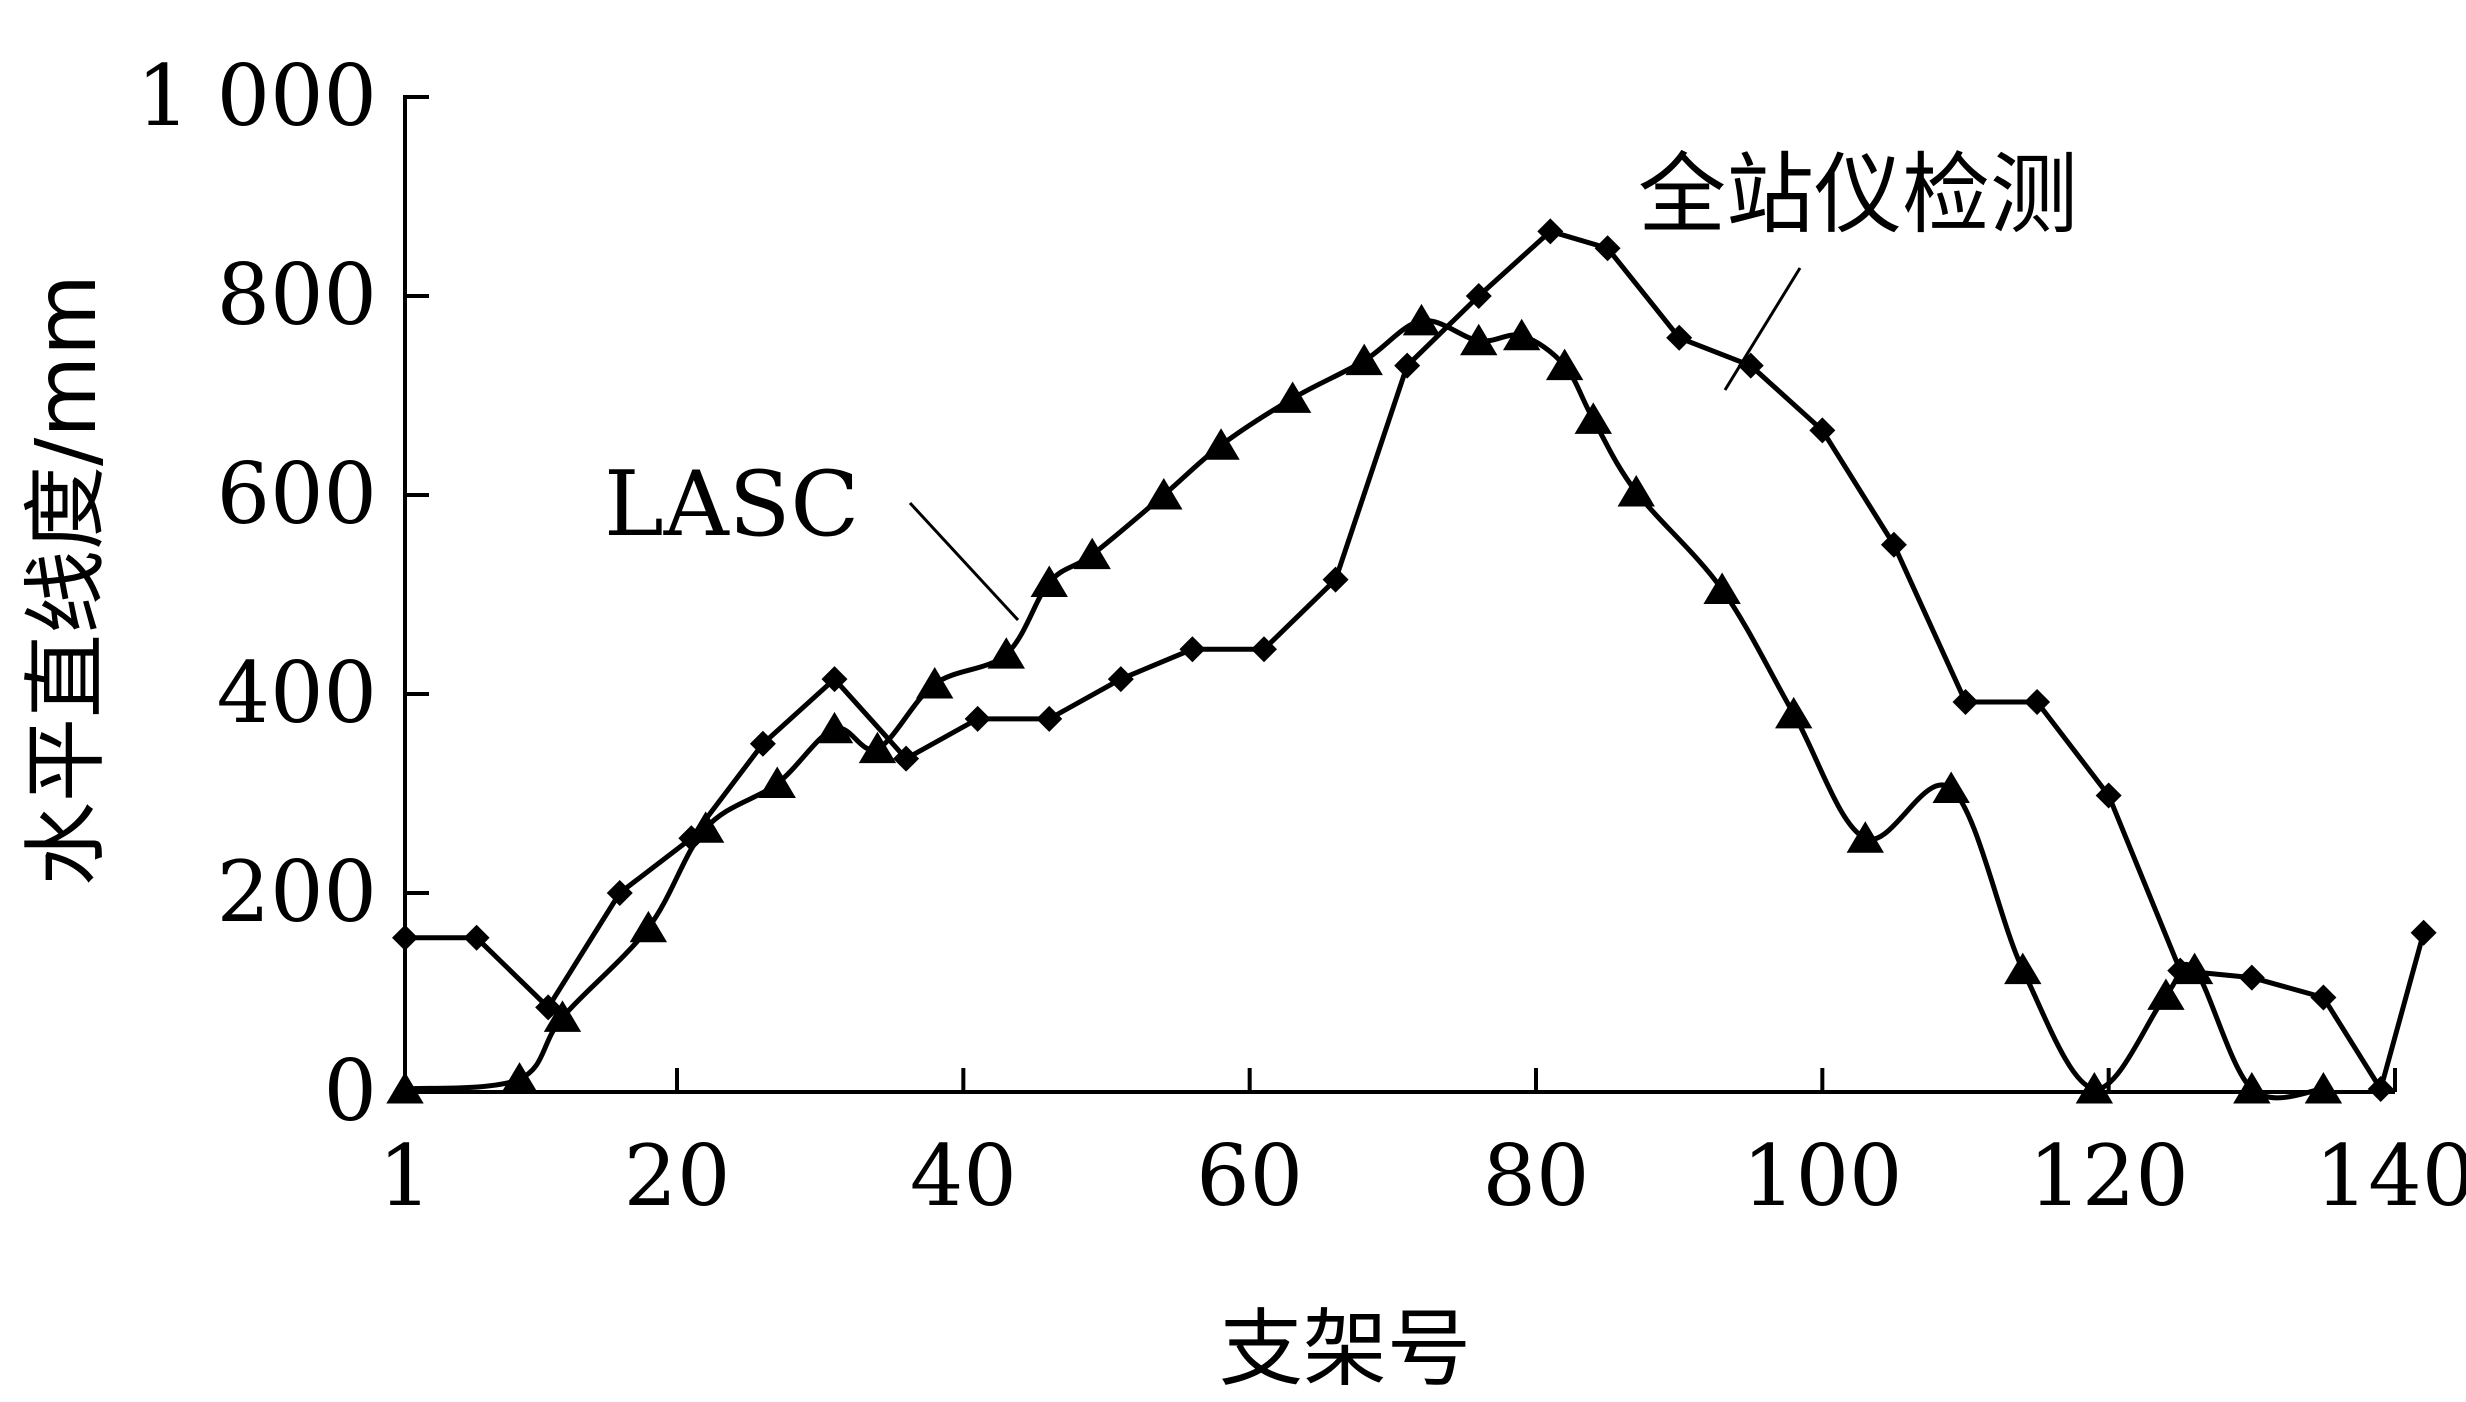 Image resolution: width=2466 pixels, height=1402 pixels. What do you see at coordinates (1536, 1176) in the screenshot?
I see `x-tick-label: 80` at bounding box center [1536, 1176].